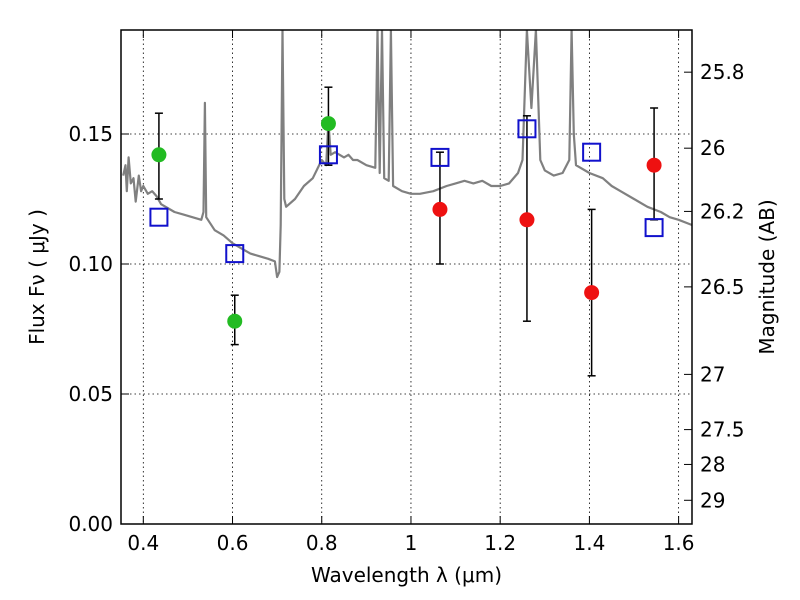 Image resolution: width=800 pixels, height=600 pixels. Describe the element at coordinates (712, 148) in the screenshot. I see `magnitude-tick-label: 26` at that location.